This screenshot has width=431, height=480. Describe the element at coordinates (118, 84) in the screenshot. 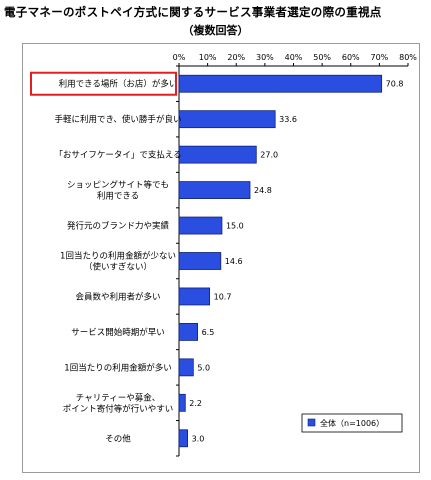

I see `category-label: 利用できる場所（お店）が多い` at that location.